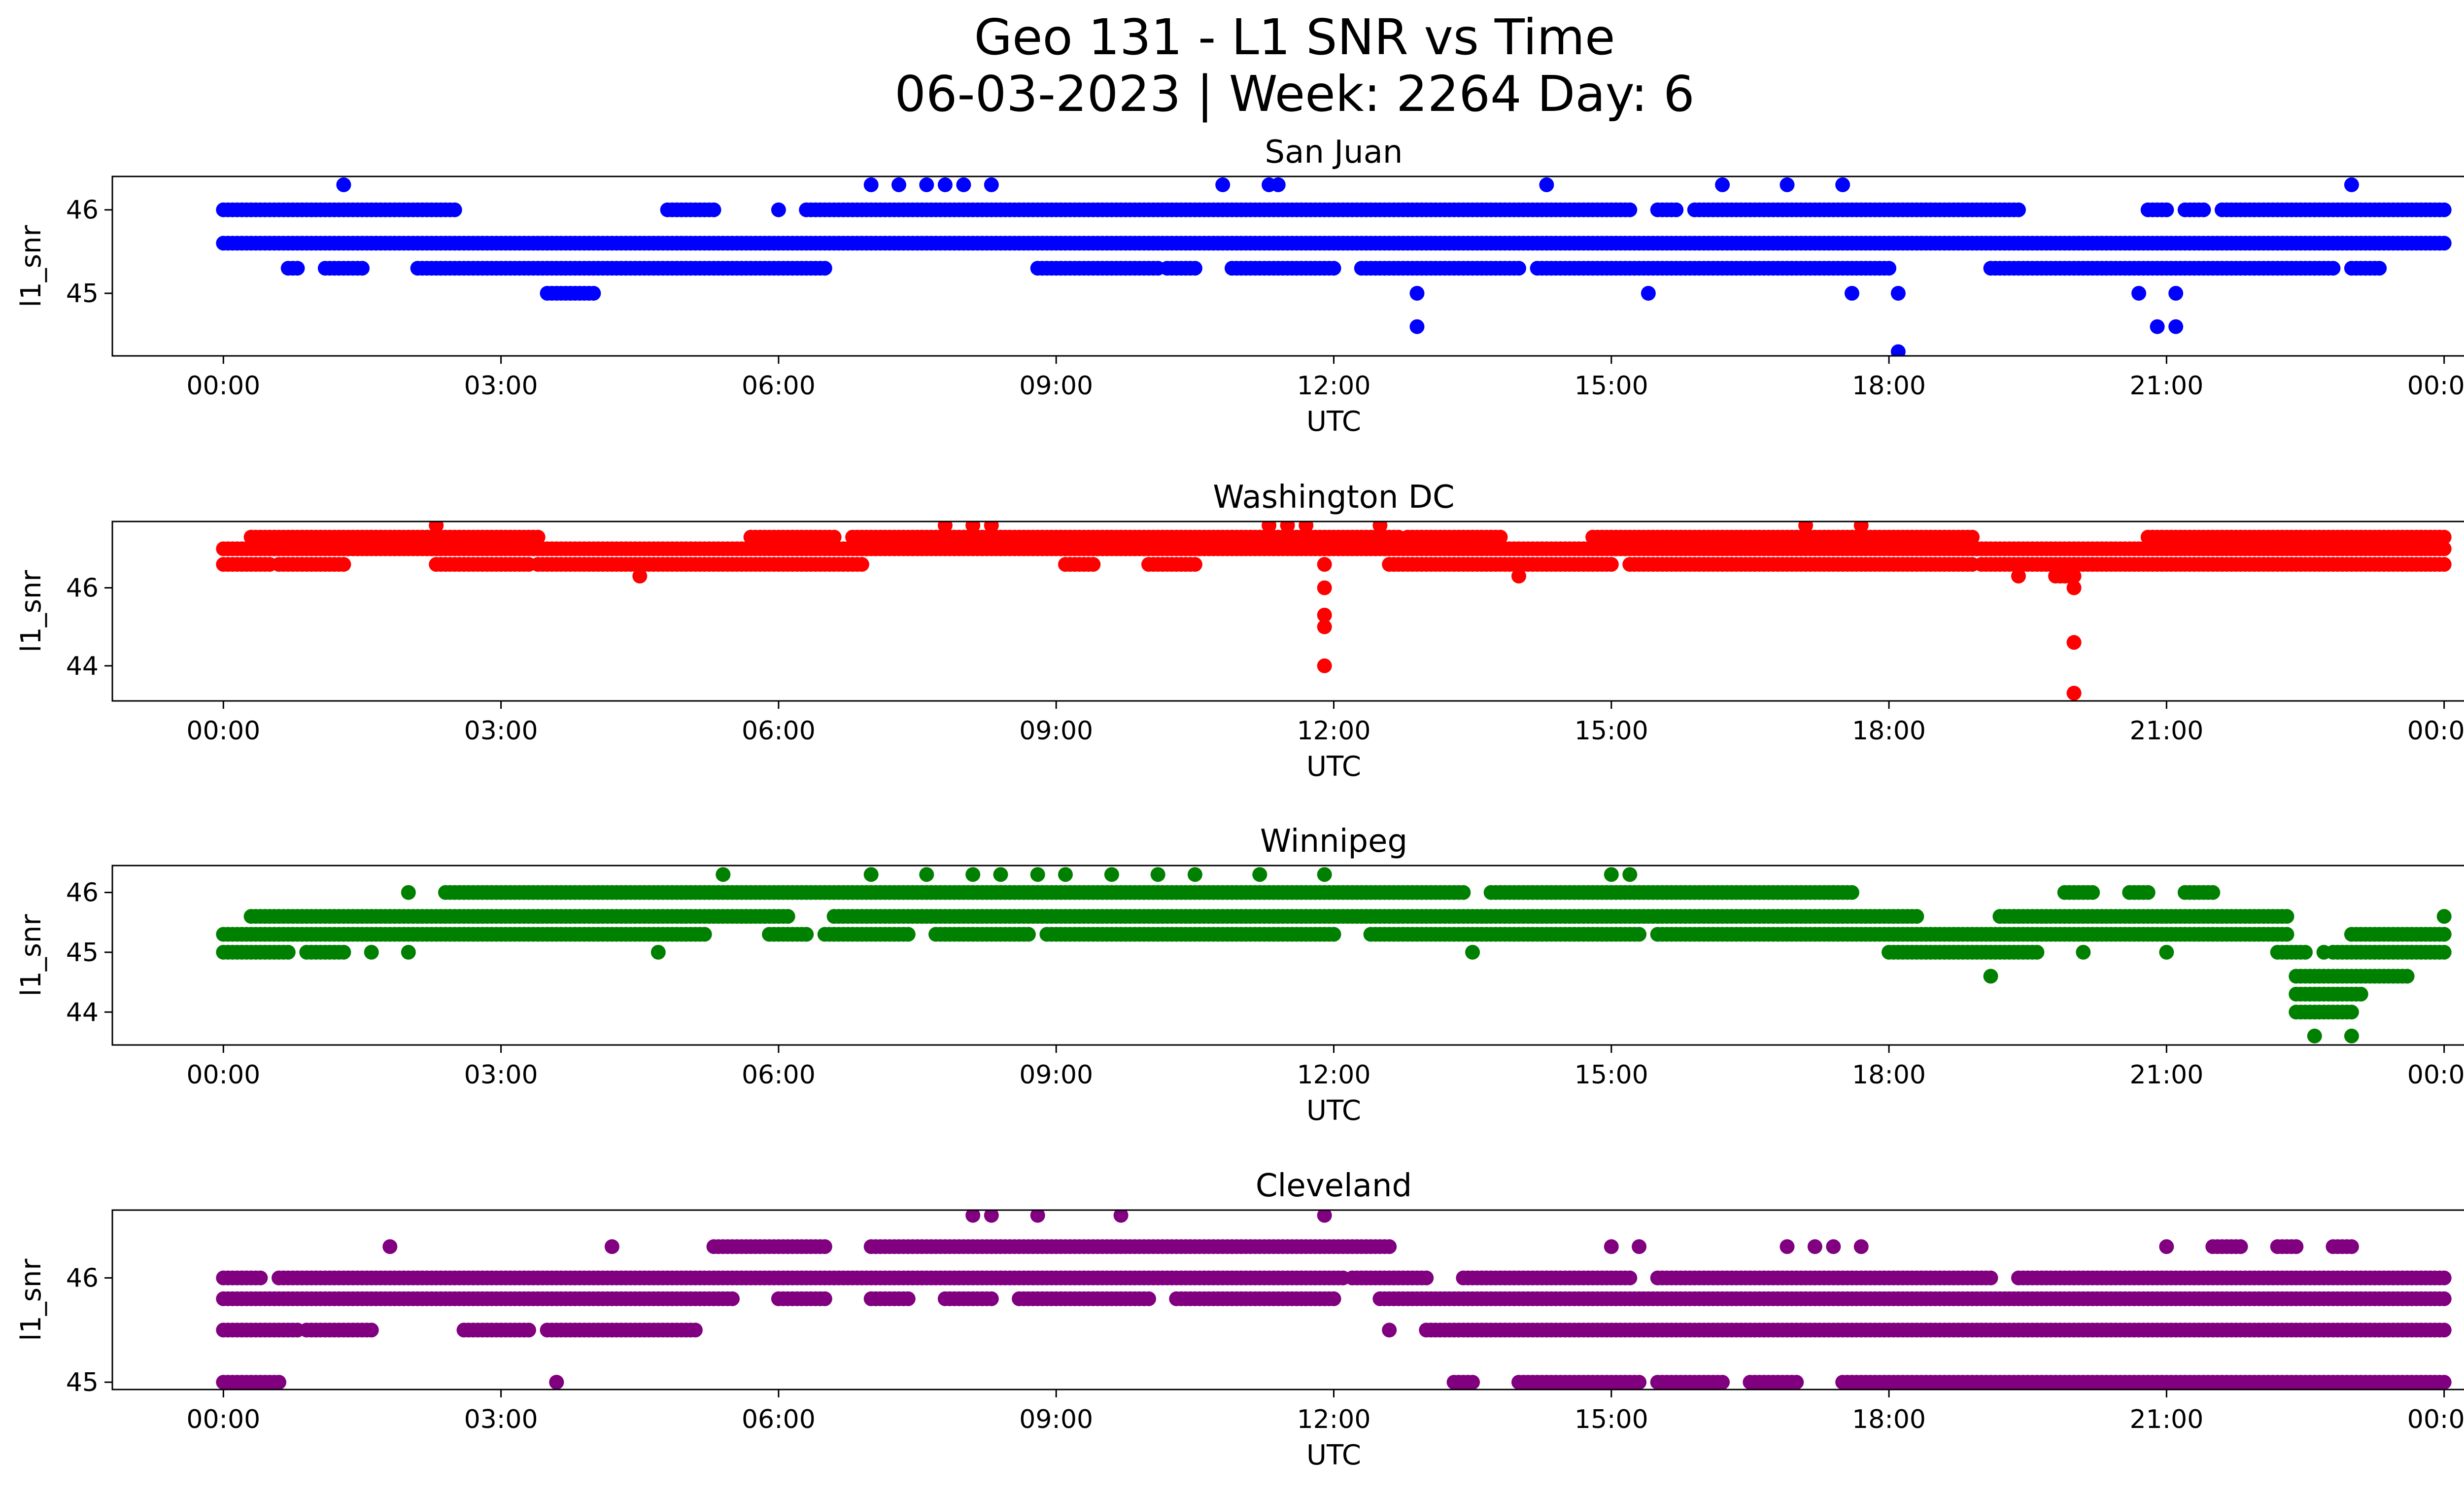 The image size is (2464, 1495). What do you see at coordinates (2166, 731) in the screenshot?
I see `x-tick-label: 21:00` at bounding box center [2166, 731].